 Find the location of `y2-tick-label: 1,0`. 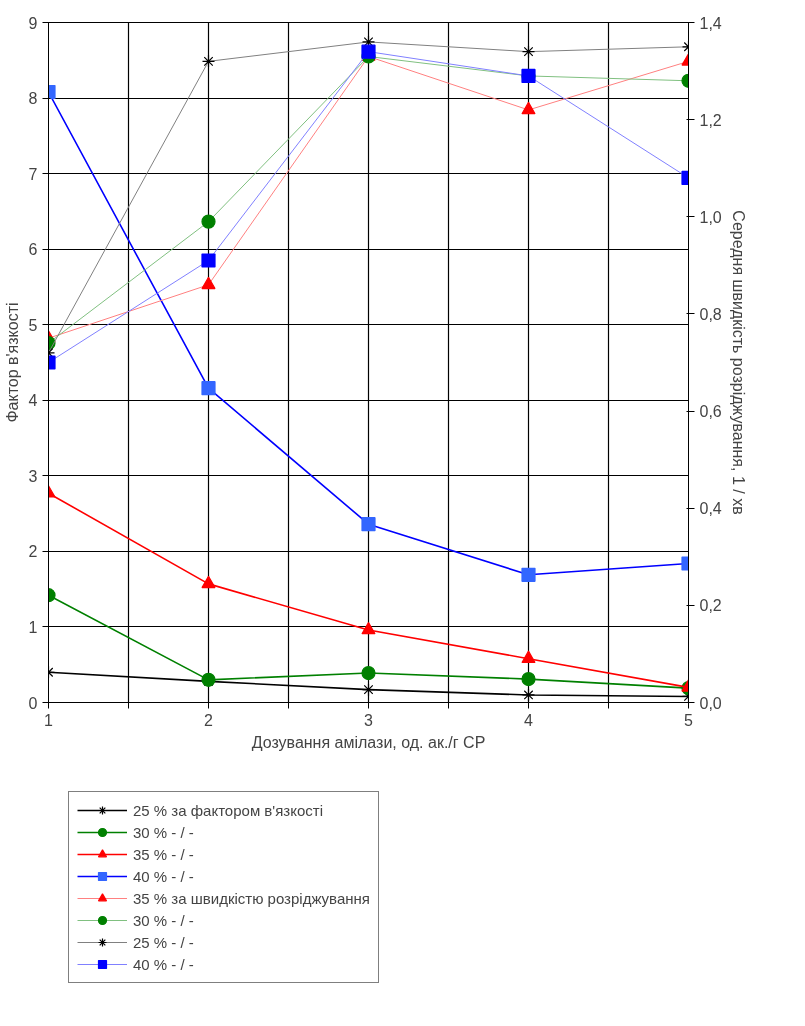

y2-tick-label: 1,0 is located at coordinates (710, 217).